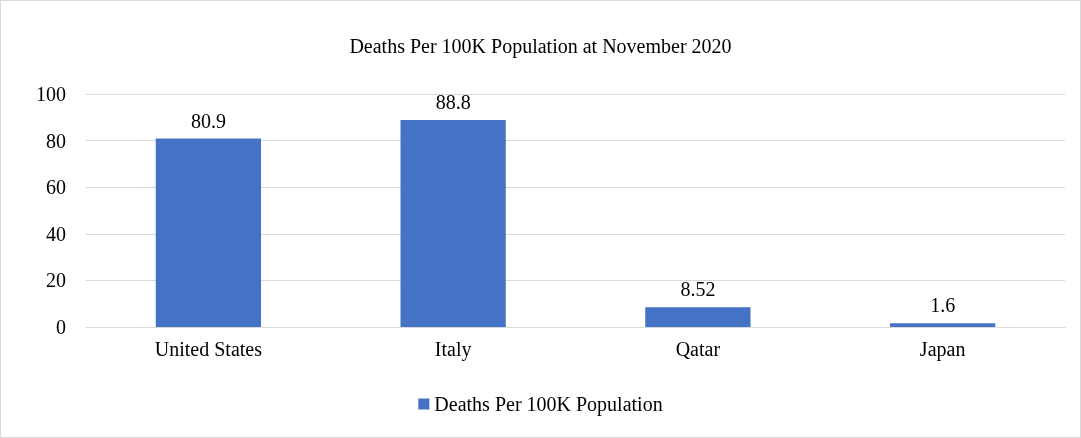  Describe the element at coordinates (56, 187) in the screenshot. I see `y-tick-label: 60` at that location.